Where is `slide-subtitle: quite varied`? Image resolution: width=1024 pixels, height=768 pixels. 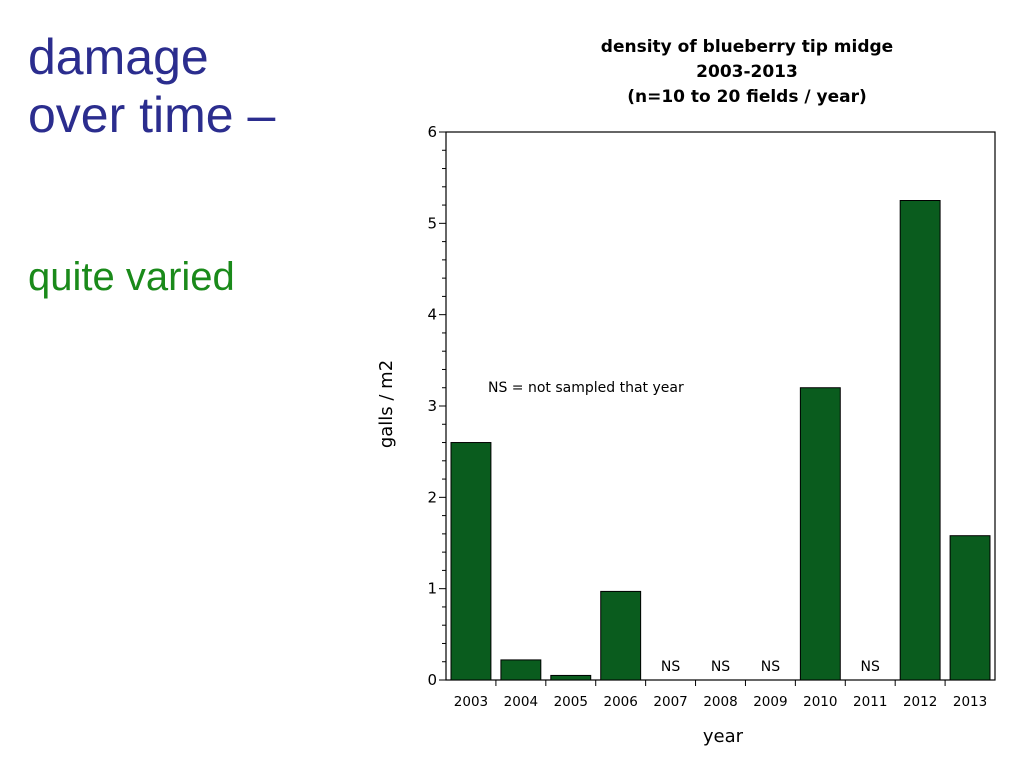 slide-subtitle: quite varied is located at coordinates (131, 277).